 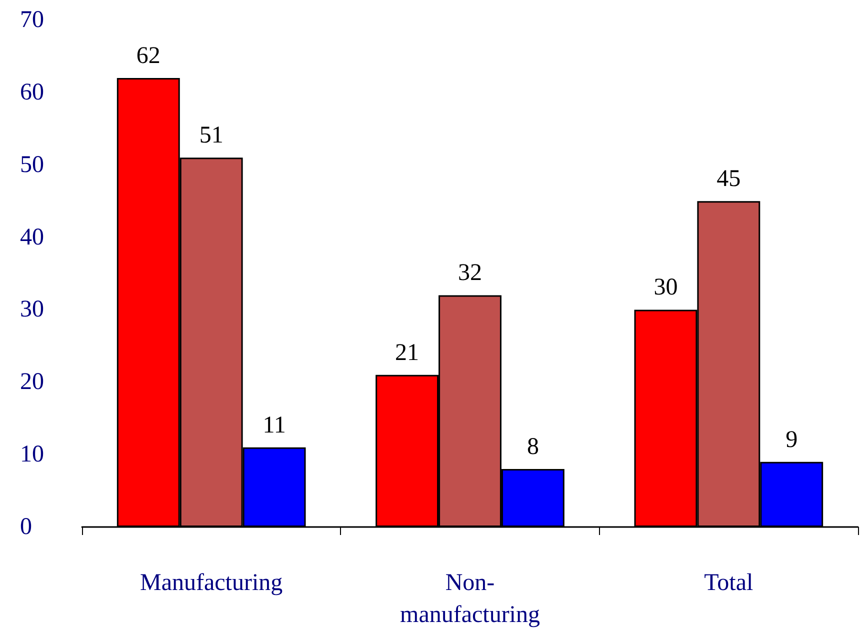 What do you see at coordinates (666, 287) in the screenshot?
I see `data-label: 30` at bounding box center [666, 287].